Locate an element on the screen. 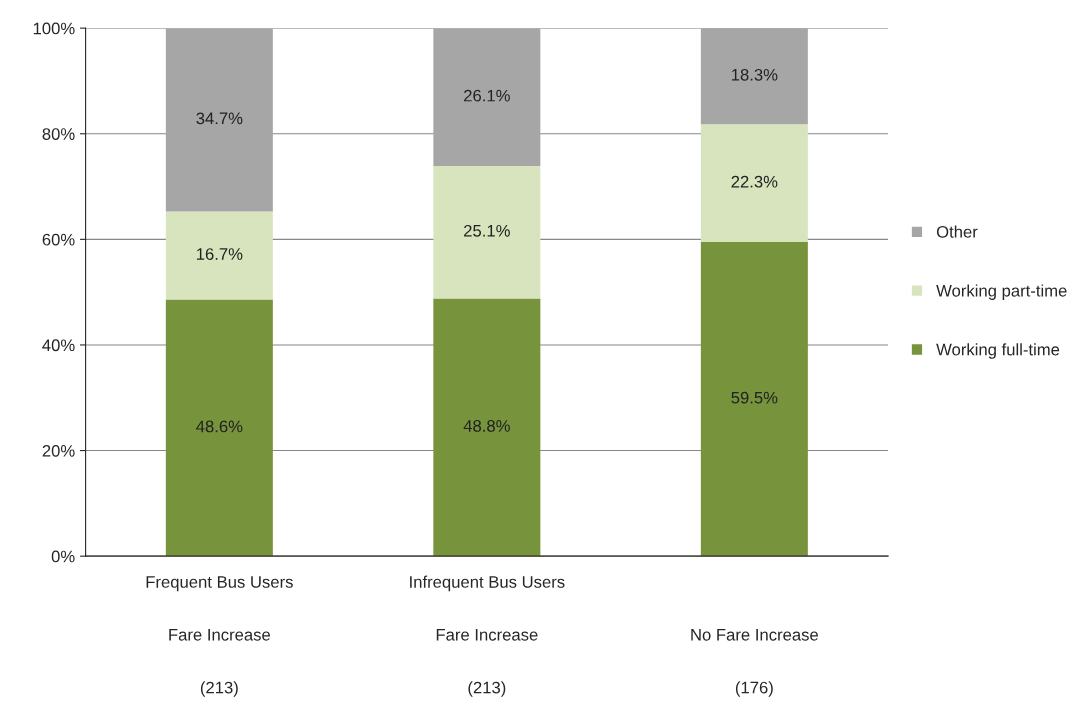 The image size is (1070, 704). data-label: 16.7% is located at coordinates (219, 254).